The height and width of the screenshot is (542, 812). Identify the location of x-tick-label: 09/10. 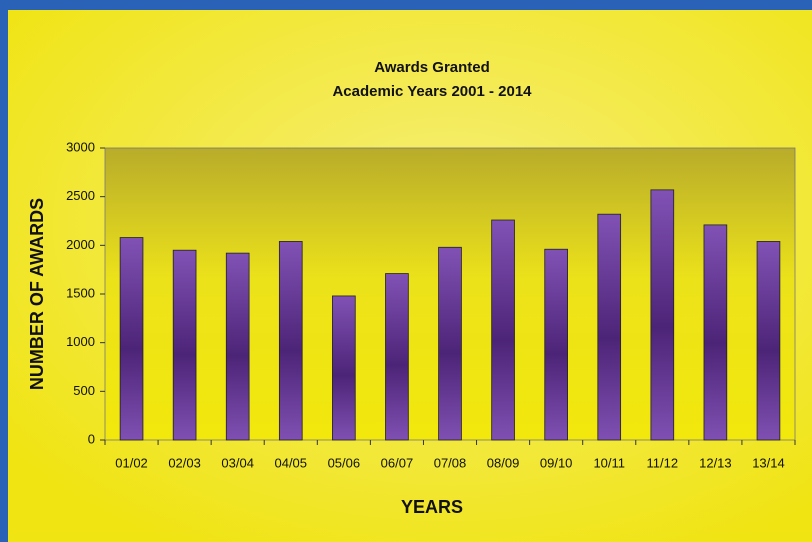
(556, 462).